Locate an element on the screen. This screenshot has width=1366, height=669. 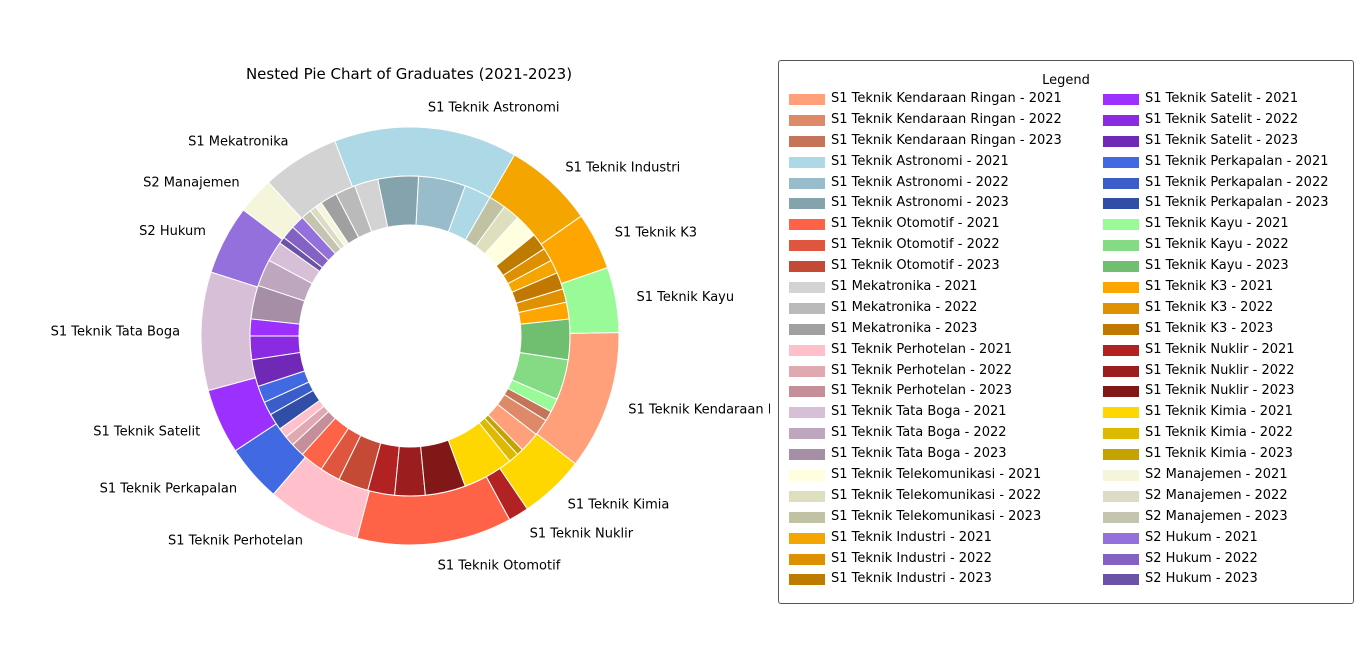
outer-label-s1-teknik-kimia: S1 Teknik Kimia is located at coordinates (619, 505).